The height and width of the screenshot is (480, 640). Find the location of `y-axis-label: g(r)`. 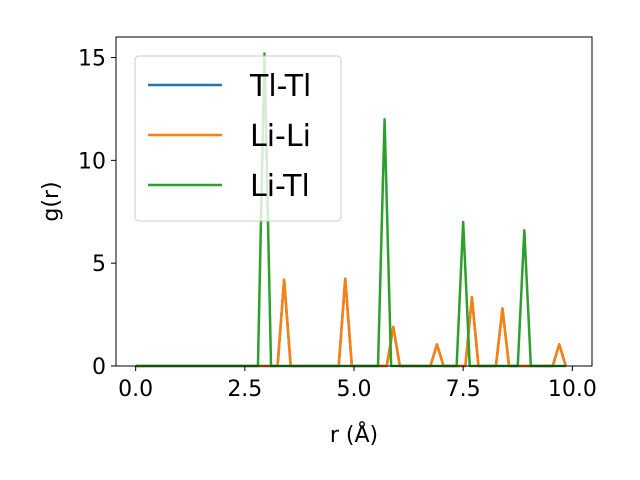

y-axis-label: g(r) is located at coordinates (51, 201).